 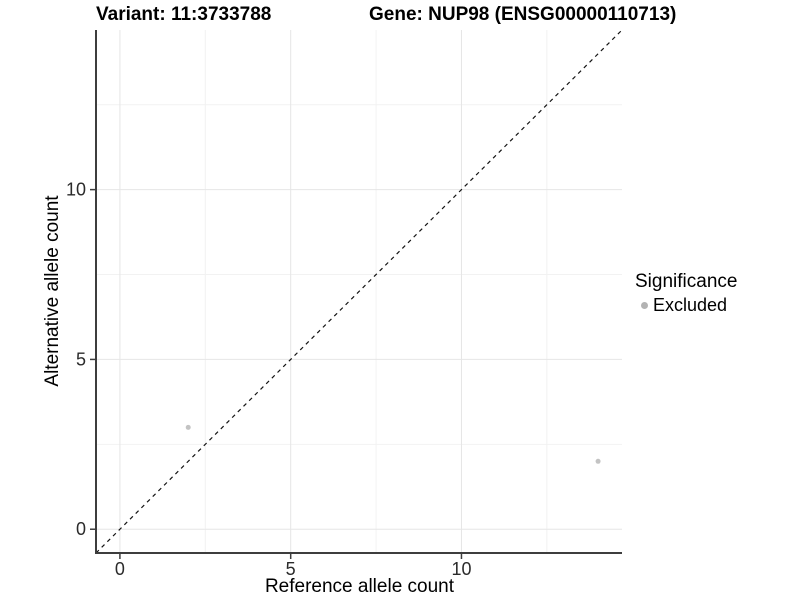 What do you see at coordinates (644, 305) in the screenshot?
I see `excluded-point-icon` at bounding box center [644, 305].